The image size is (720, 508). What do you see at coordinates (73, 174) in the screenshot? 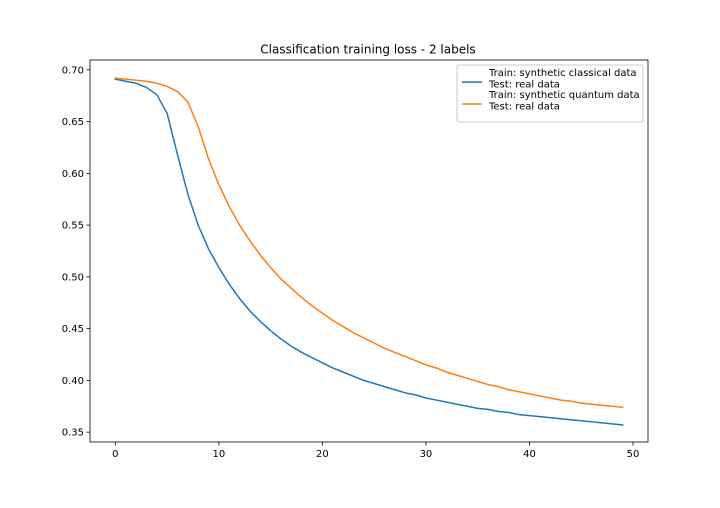
I see `y-tick-label: 0.60` at bounding box center [73, 174].